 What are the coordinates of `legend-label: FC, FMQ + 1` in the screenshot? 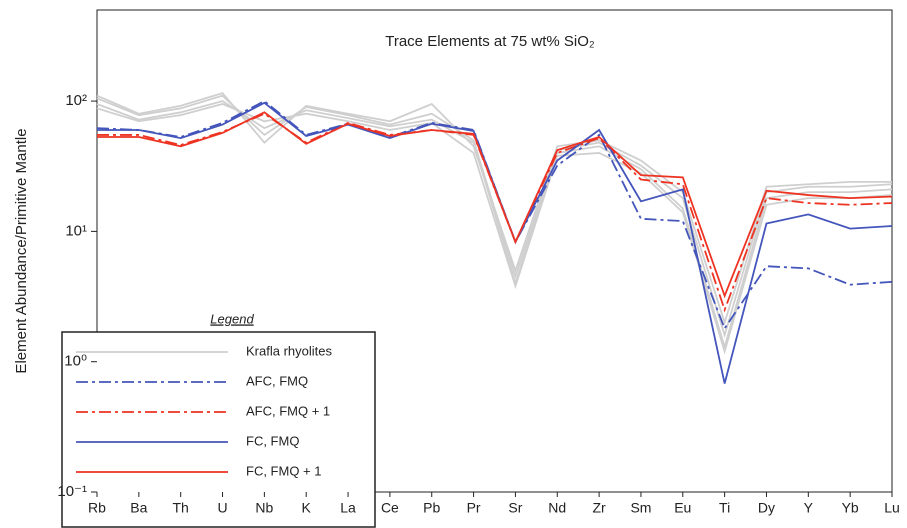 It's located at (283, 470).